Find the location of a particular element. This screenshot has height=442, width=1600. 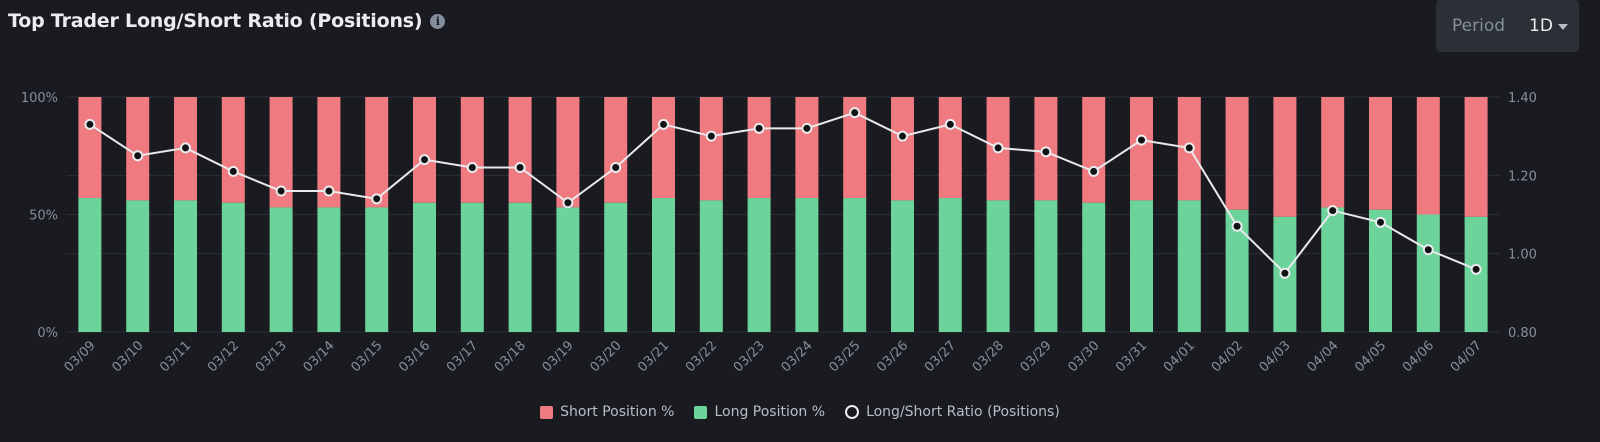

legend-item-ratio: Long/Short Ratio (Positions) is located at coordinates (952, 412).